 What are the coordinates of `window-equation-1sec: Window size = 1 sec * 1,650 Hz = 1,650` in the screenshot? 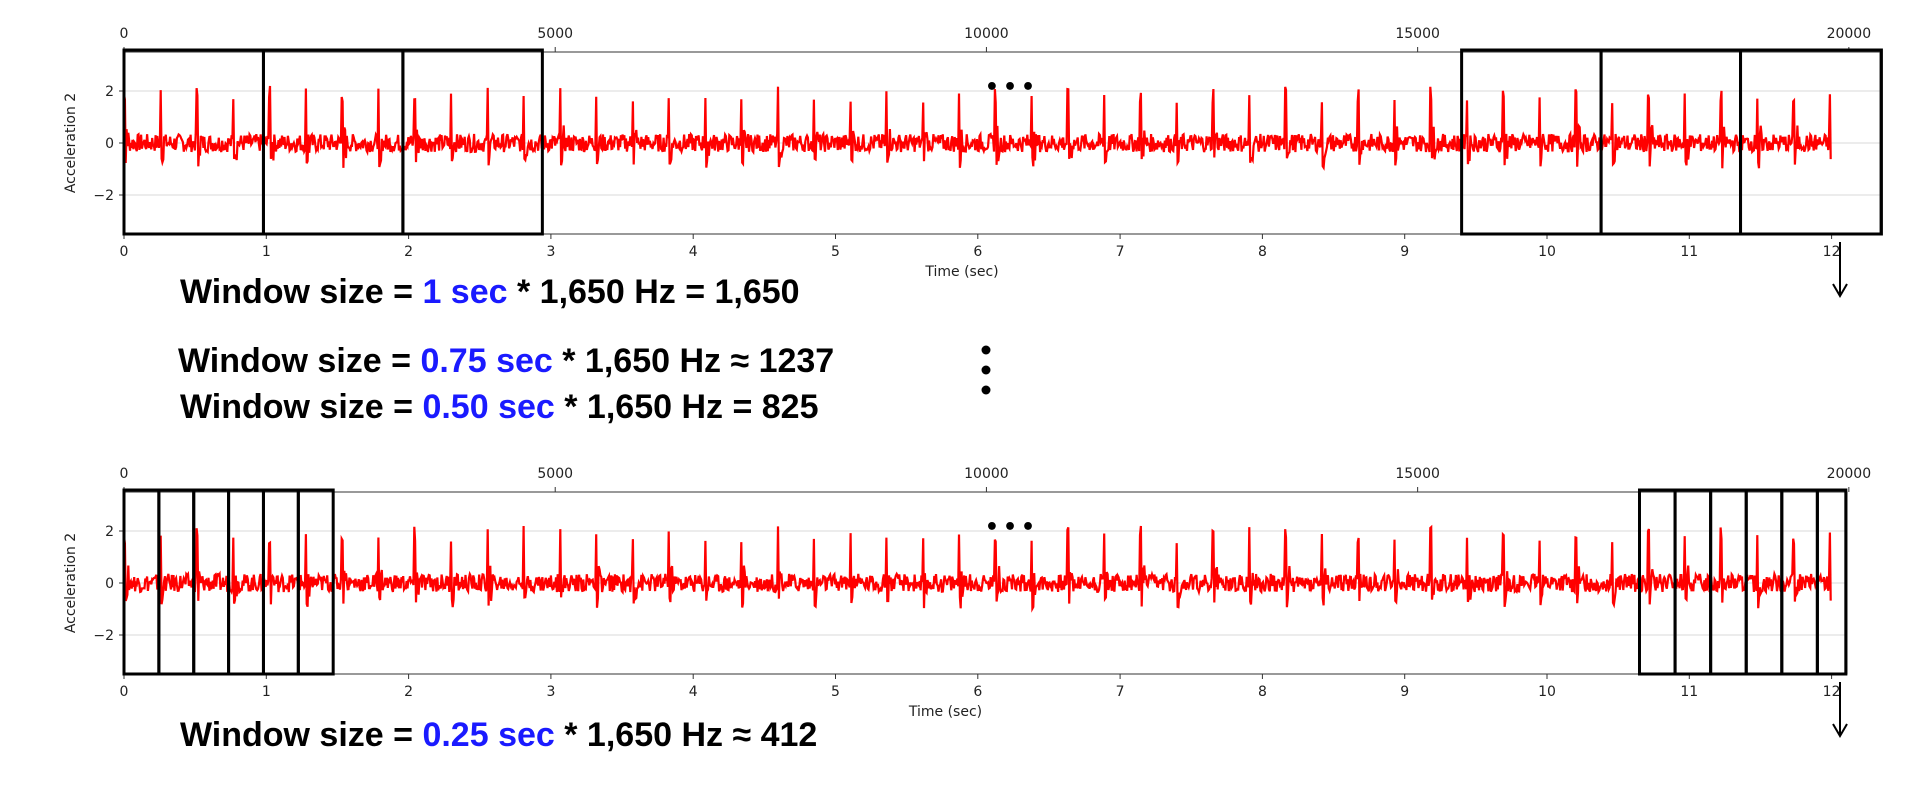 It's located at (490, 292).